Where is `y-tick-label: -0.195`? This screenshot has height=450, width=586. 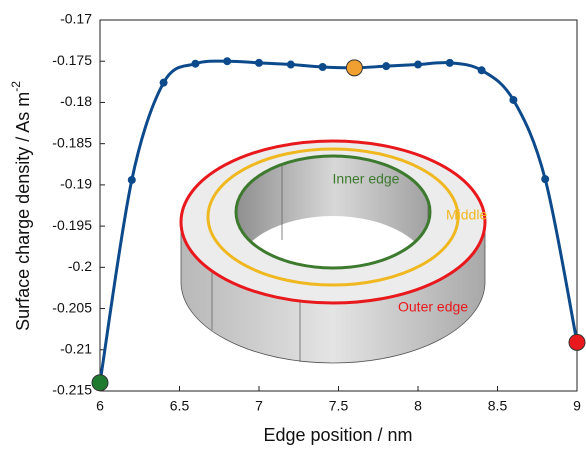
y-tick-label: -0.195 is located at coordinates (72, 225).